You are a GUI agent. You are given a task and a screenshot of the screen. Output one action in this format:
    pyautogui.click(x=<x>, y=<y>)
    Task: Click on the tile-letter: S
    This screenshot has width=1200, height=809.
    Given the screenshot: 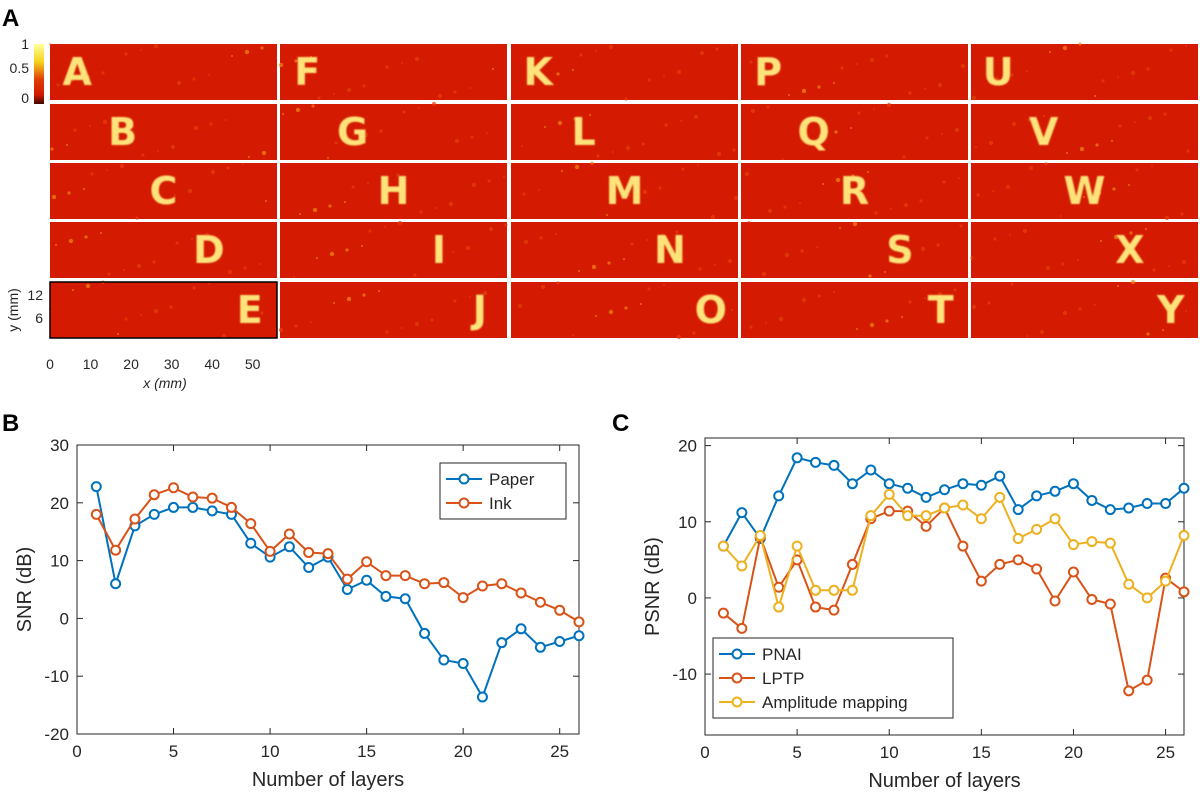 What is the action you would take?
    pyautogui.click(x=899, y=250)
    